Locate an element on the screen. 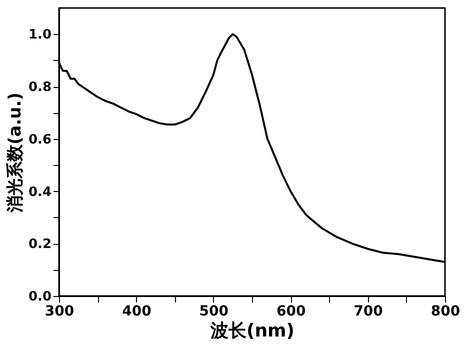  x-tick-label: 400 is located at coordinates (137, 312).